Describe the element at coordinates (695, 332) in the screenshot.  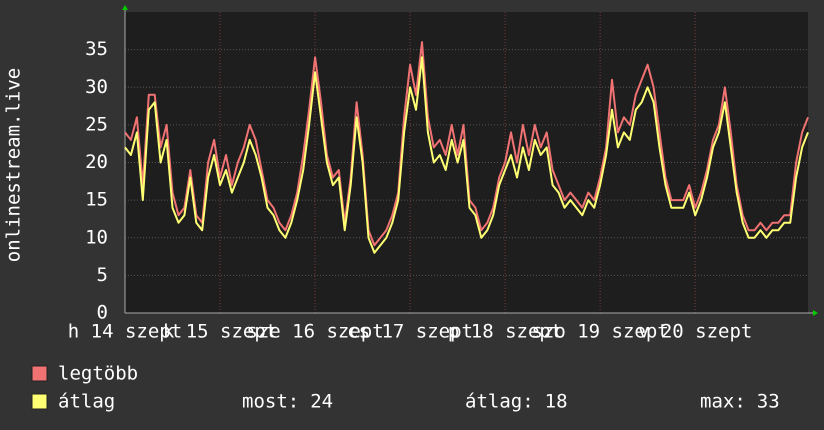
I see `x-tick-label: v 20 szept` at that location.